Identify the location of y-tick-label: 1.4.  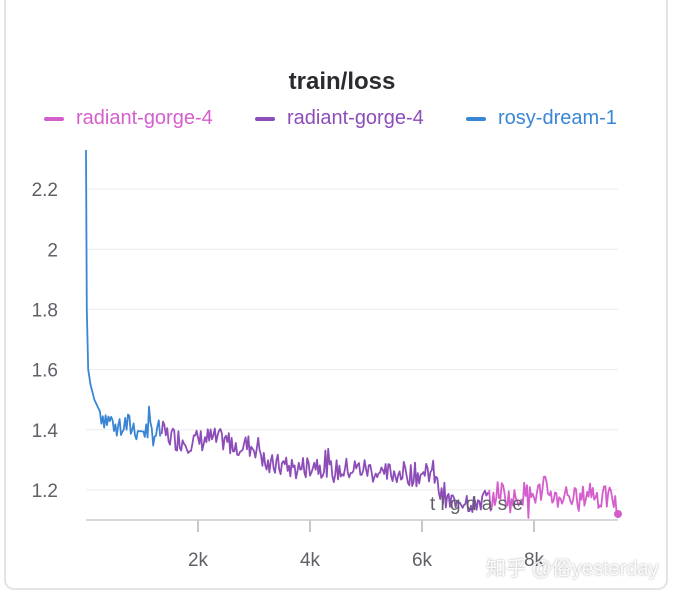
(45, 431).